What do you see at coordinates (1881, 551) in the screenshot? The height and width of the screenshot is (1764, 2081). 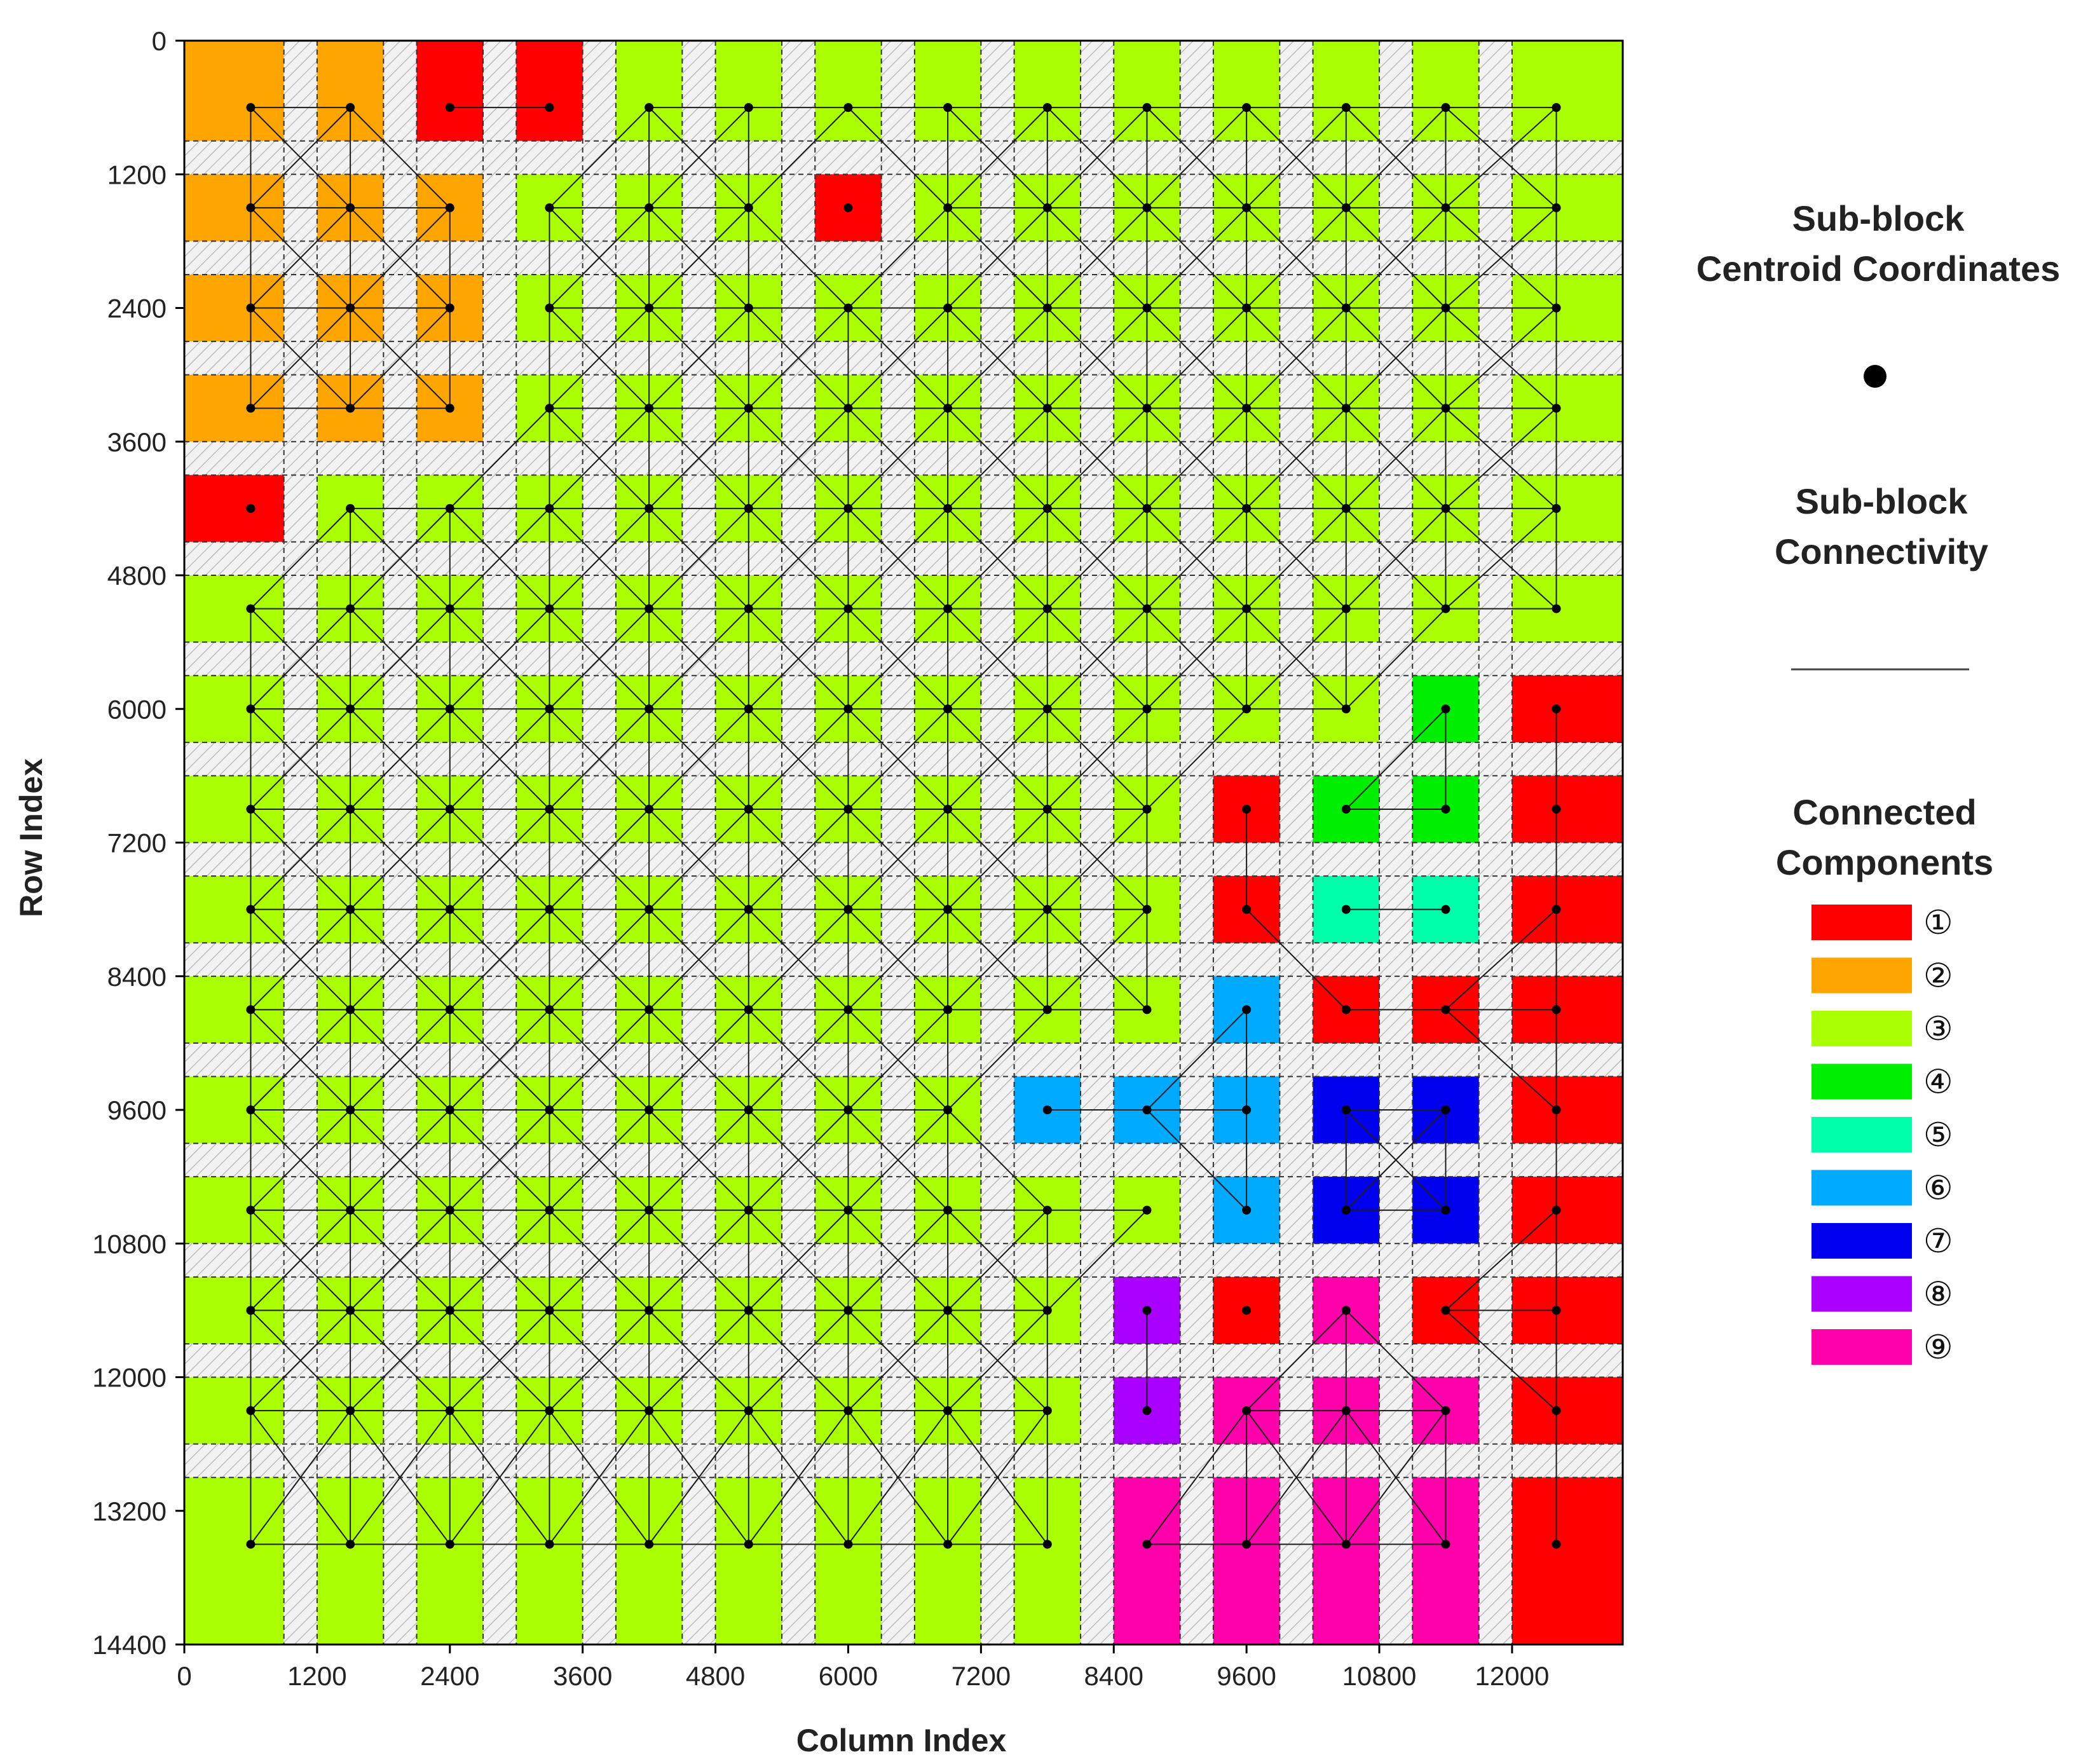 I see `legend-connectivity-title-line2: Connectivity` at bounding box center [1881, 551].